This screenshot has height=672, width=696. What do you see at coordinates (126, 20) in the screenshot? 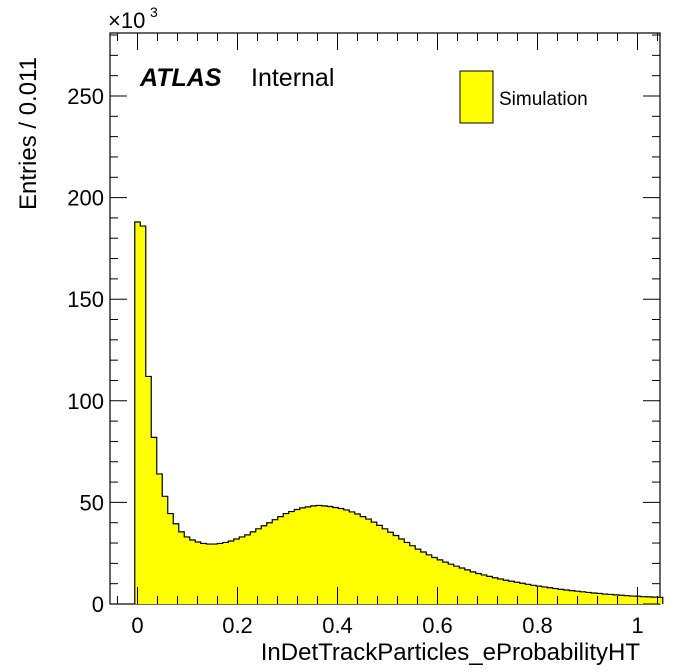
I see `y-scale-factor: ×10` at bounding box center [126, 20].